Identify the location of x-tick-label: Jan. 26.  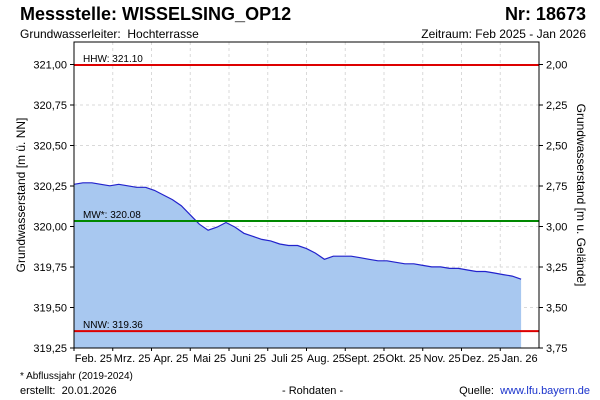
(520, 359).